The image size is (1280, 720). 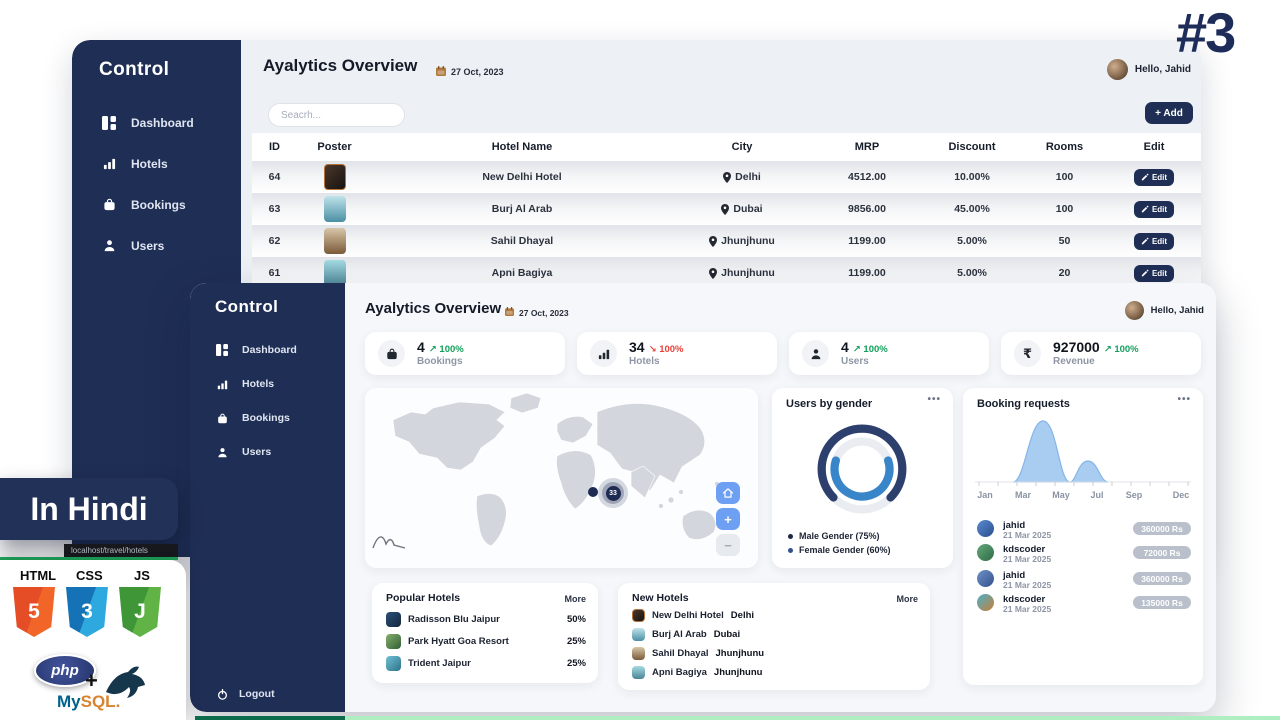 What do you see at coordinates (257, 694) in the screenshot?
I see `logout-label: Logout` at bounding box center [257, 694].